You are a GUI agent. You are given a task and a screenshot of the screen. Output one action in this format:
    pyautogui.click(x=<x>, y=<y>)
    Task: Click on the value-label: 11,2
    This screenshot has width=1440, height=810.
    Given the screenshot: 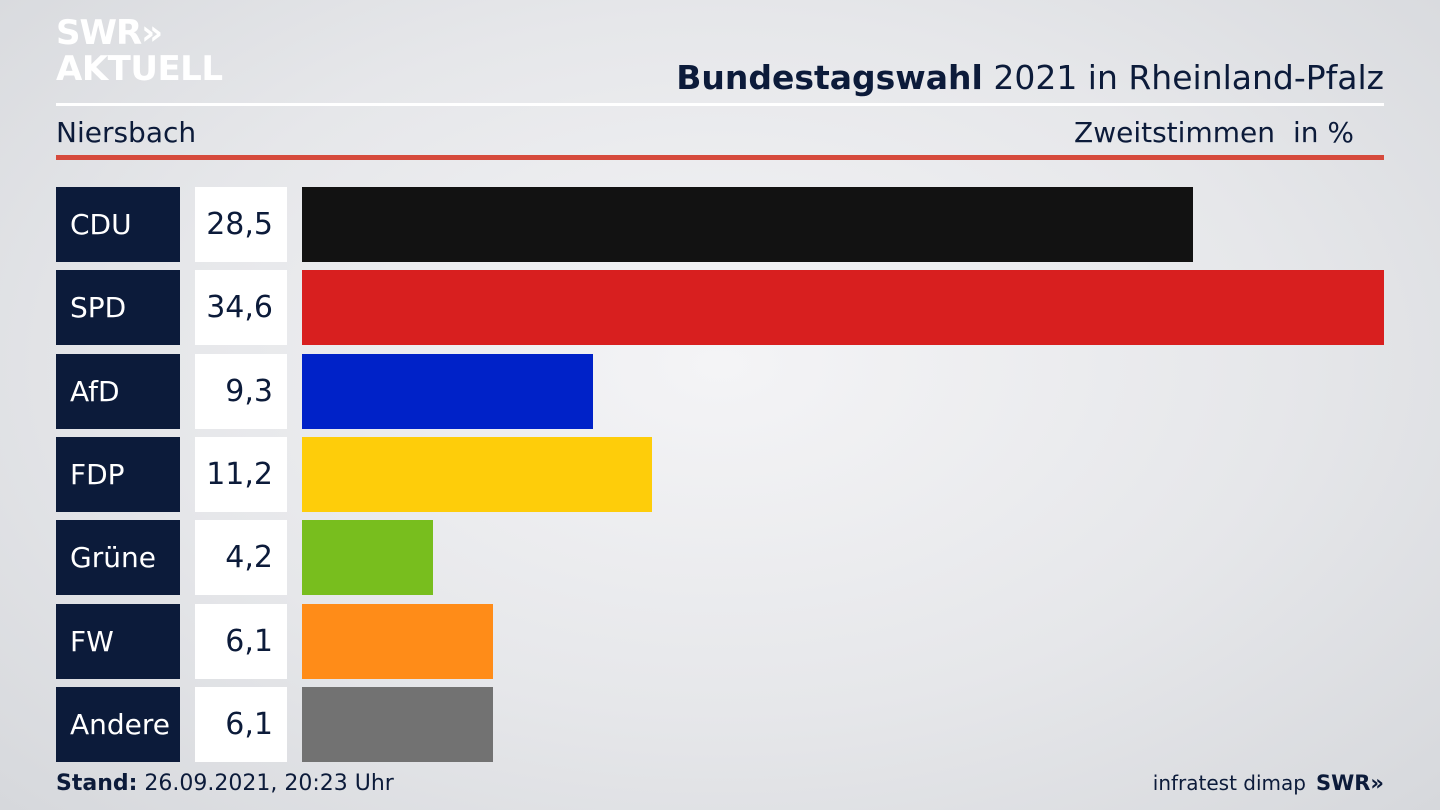 What is the action you would take?
    pyautogui.click(x=241, y=474)
    